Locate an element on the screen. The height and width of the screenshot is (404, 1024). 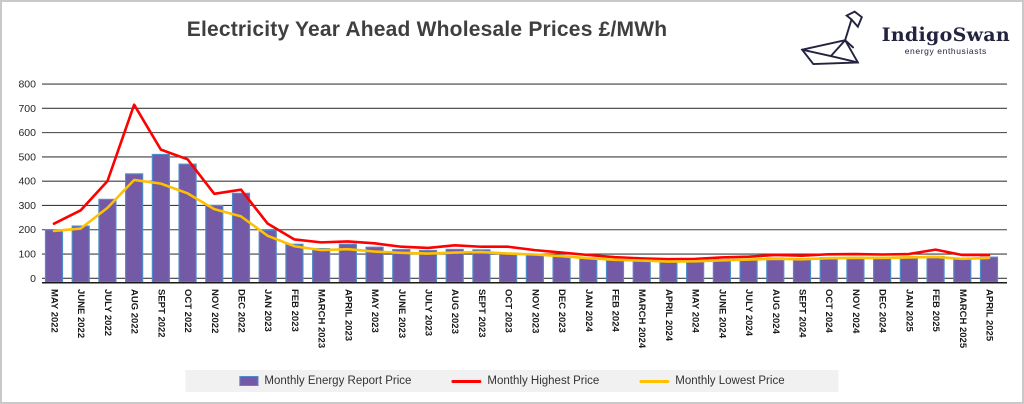
bar-june-2023 is located at coordinates (401, 266).